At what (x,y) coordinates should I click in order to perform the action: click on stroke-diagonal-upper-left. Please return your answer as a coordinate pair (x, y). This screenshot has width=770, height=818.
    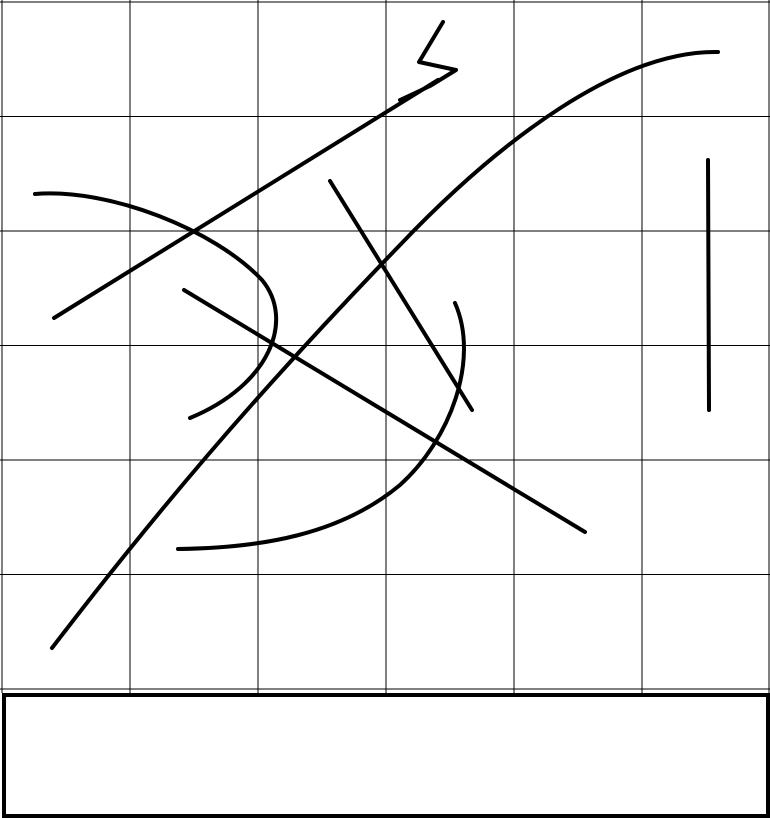
    Looking at the image, I should click on (246, 199).